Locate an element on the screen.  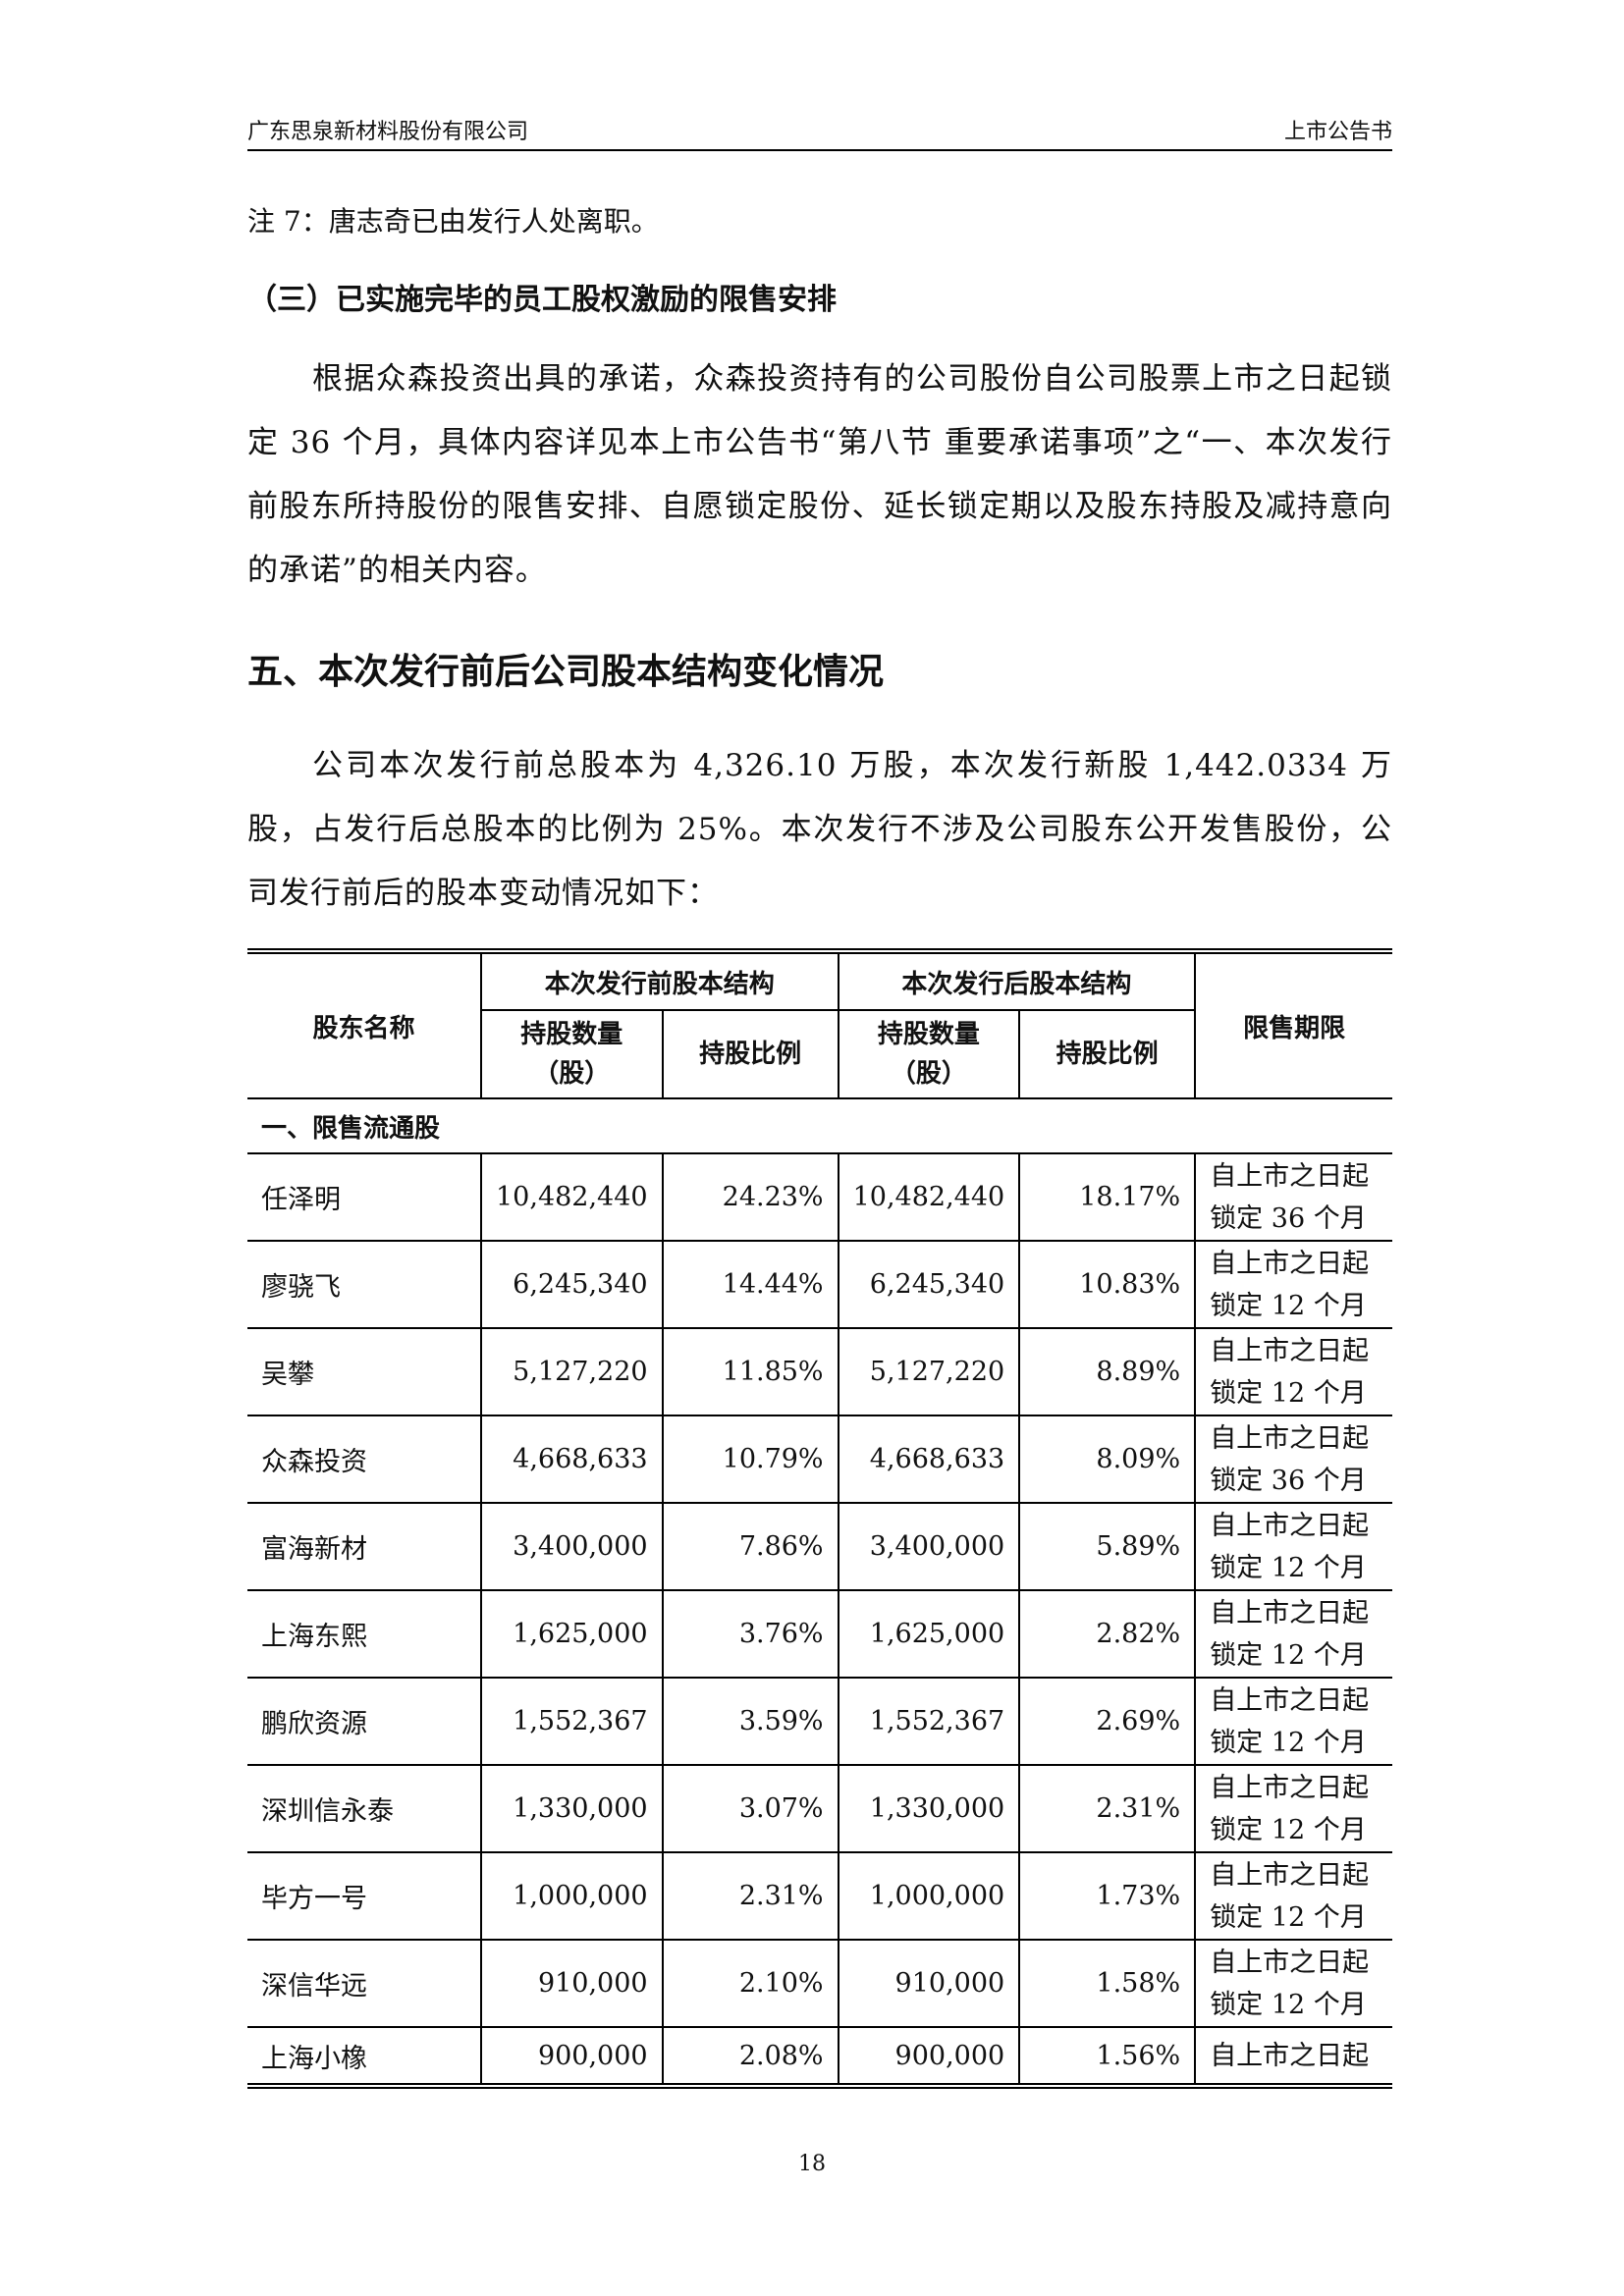
ratio-after: 8.89% is located at coordinates (1107, 1371).